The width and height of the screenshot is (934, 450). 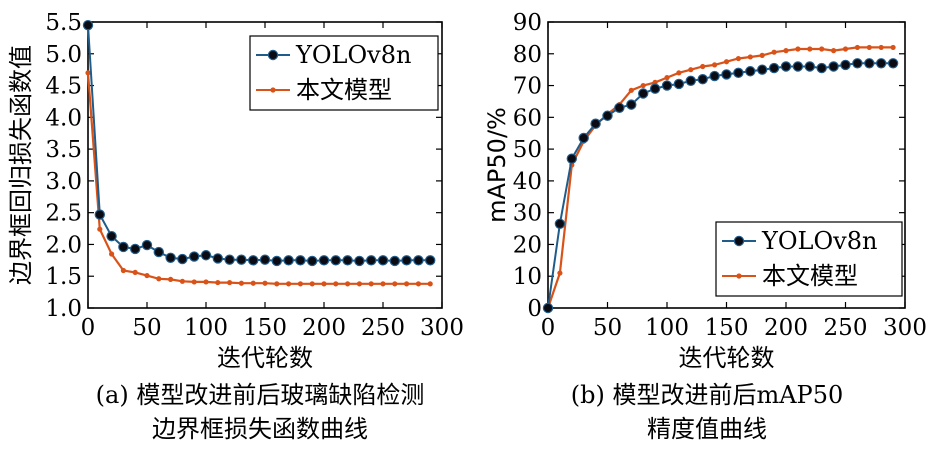 I want to click on panel-b-legend-label: YOLOv8n, so click(x=819, y=241).